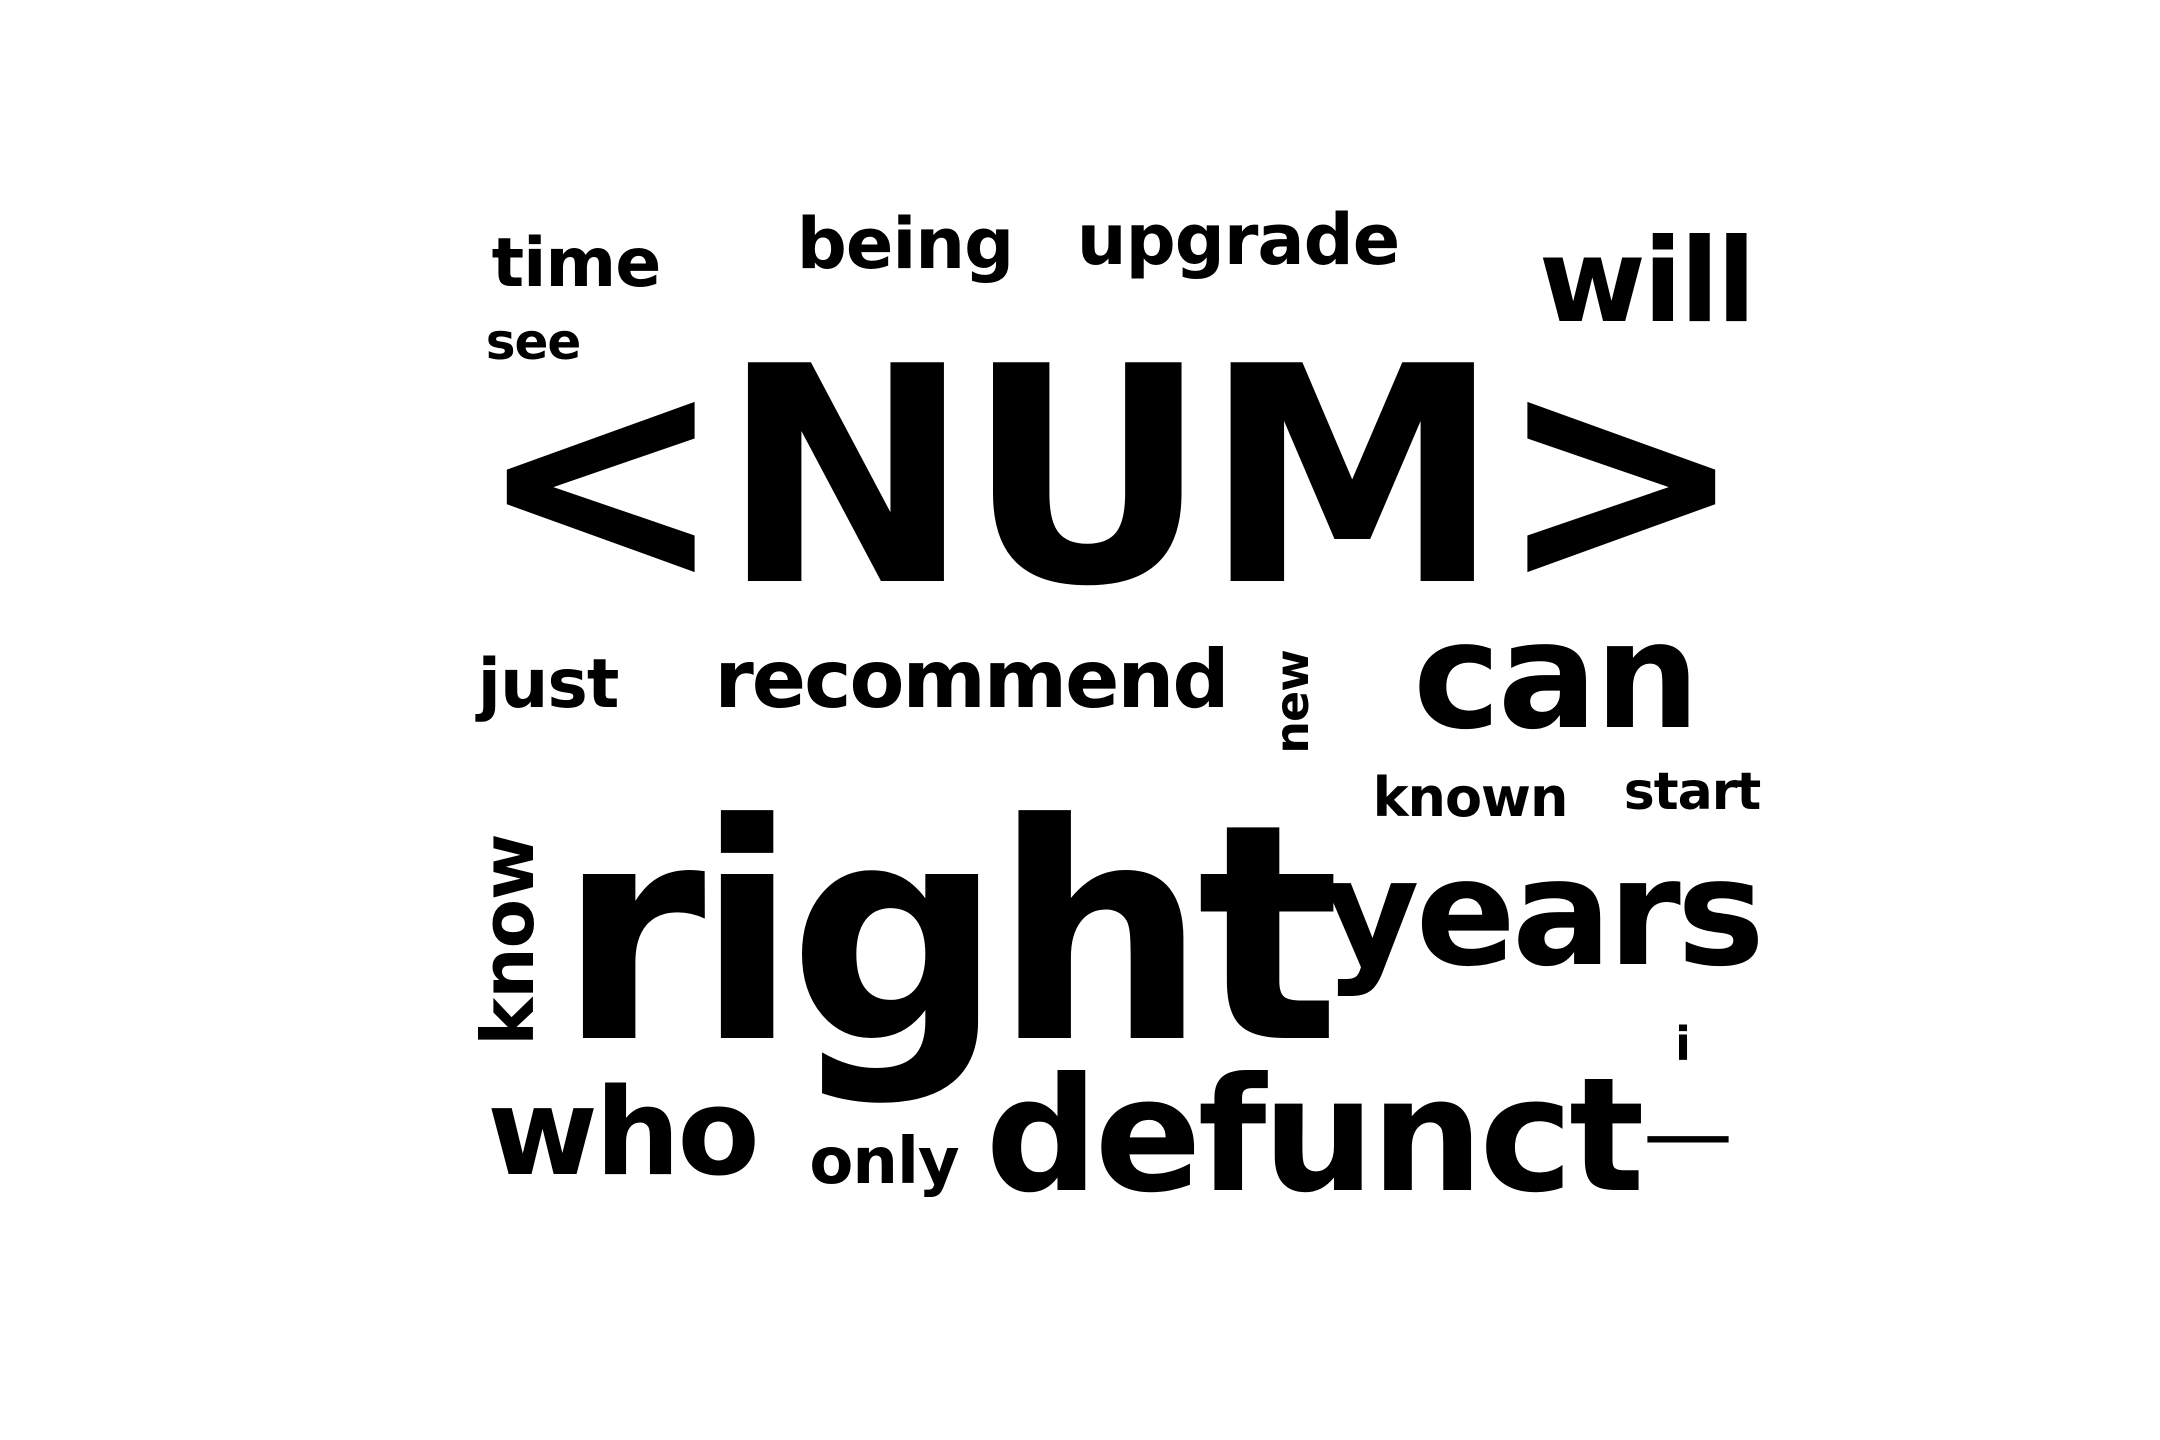  Describe the element at coordinates (1238, 240) in the screenshot. I see `word-upgrade: upgrade` at that location.